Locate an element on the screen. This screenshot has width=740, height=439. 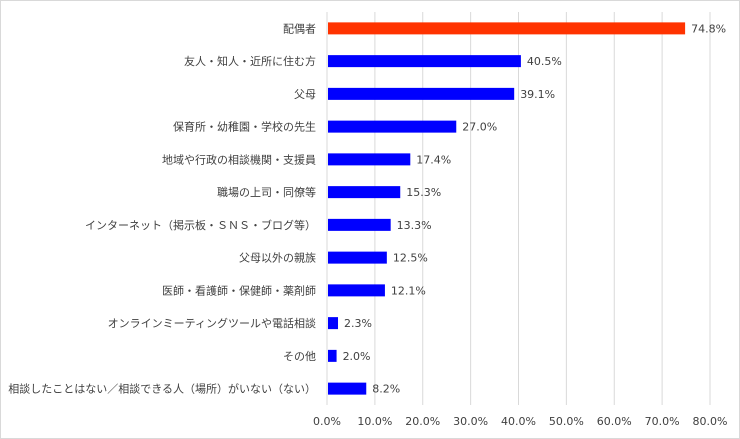
category-label: 地域や行政の相談機関・支援員 is located at coordinates (239, 159).